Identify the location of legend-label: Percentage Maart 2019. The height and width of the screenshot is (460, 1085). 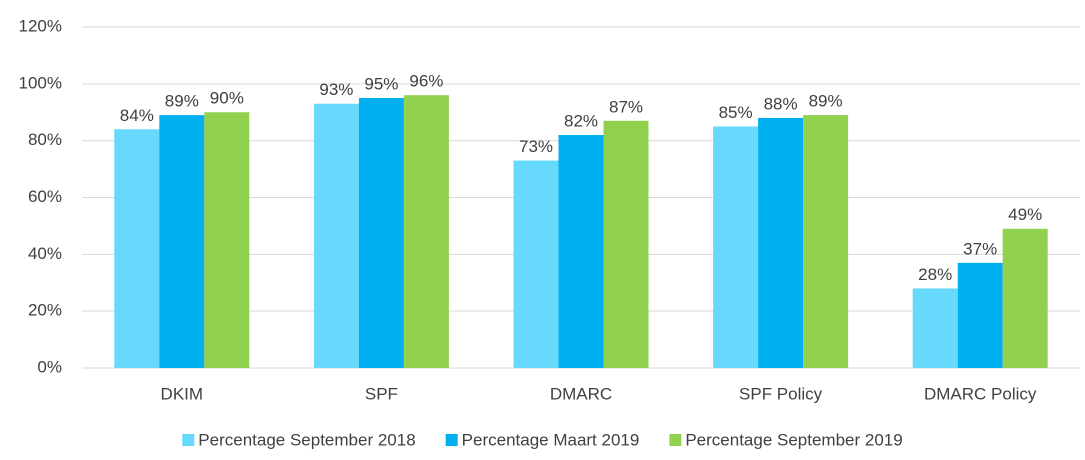
(551, 439).